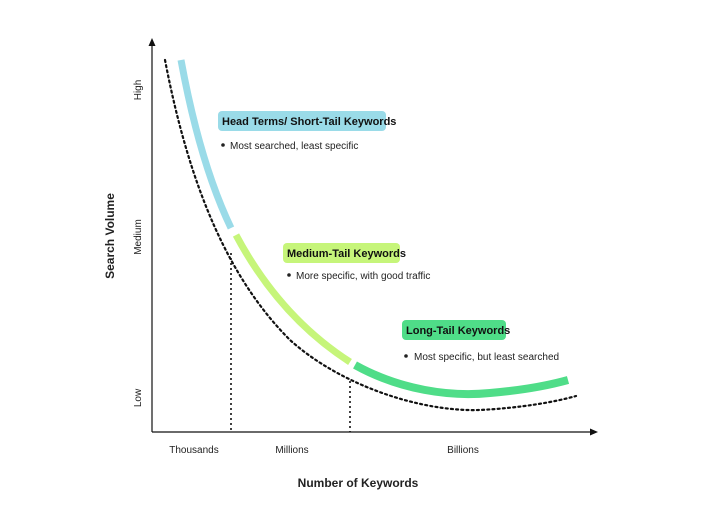 The image size is (720, 525). What do you see at coordinates (486, 357) in the screenshot?
I see `long-tail-description: Most specific, but least searched` at bounding box center [486, 357].